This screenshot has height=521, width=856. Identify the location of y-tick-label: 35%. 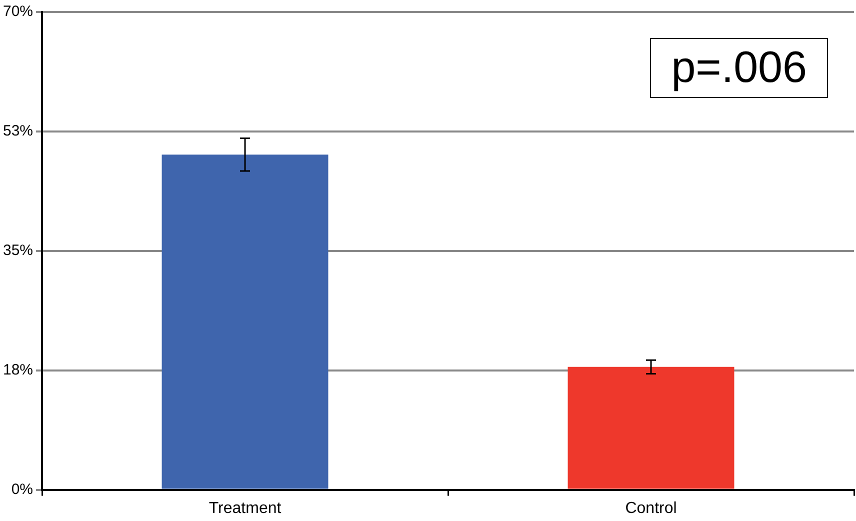
(18, 251).